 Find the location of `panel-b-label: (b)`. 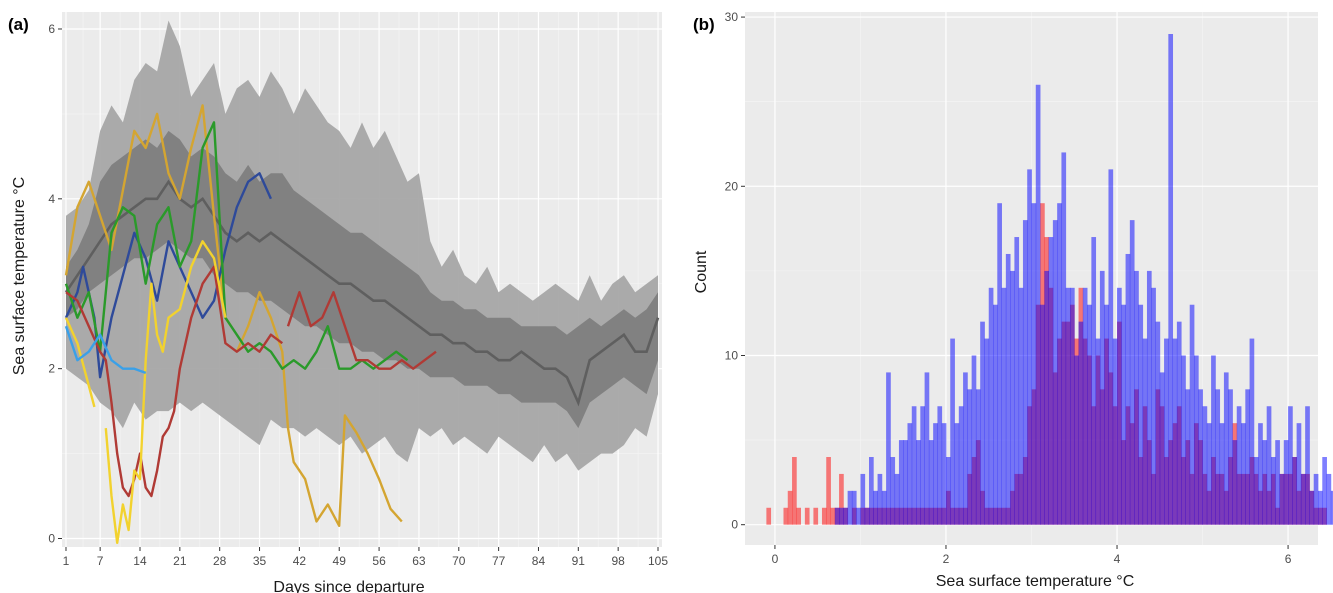

panel-b-label: (b) is located at coordinates (704, 24).